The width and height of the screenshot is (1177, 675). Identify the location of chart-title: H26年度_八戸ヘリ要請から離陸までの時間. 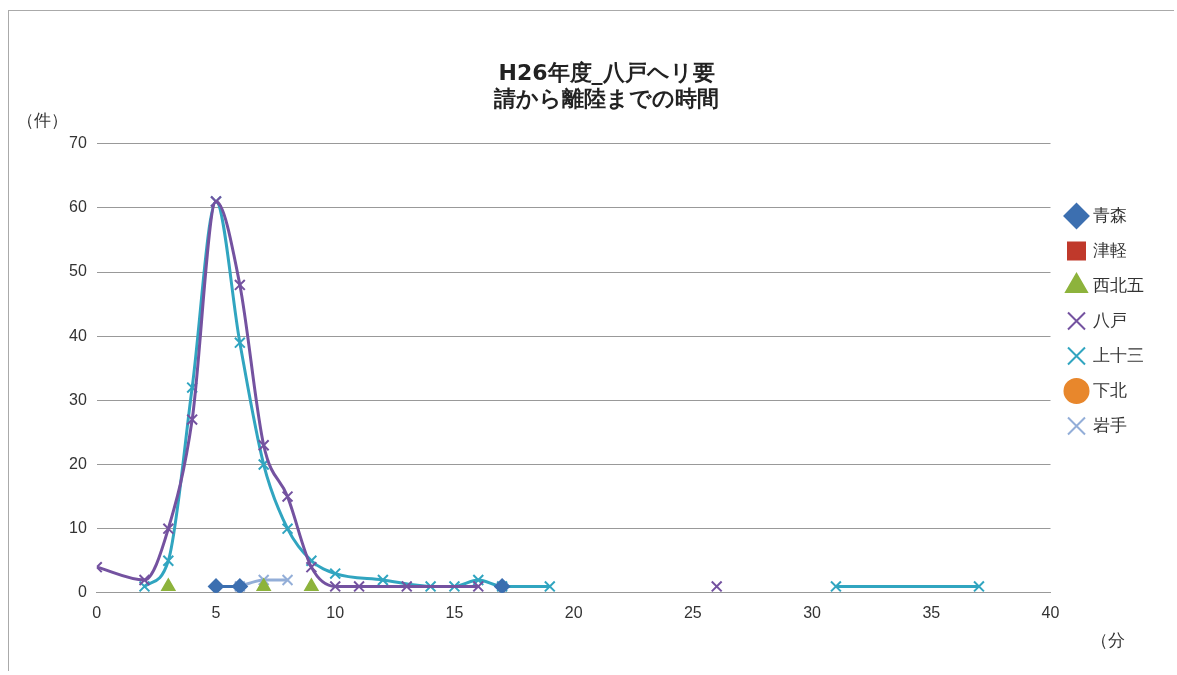
(606, 85).